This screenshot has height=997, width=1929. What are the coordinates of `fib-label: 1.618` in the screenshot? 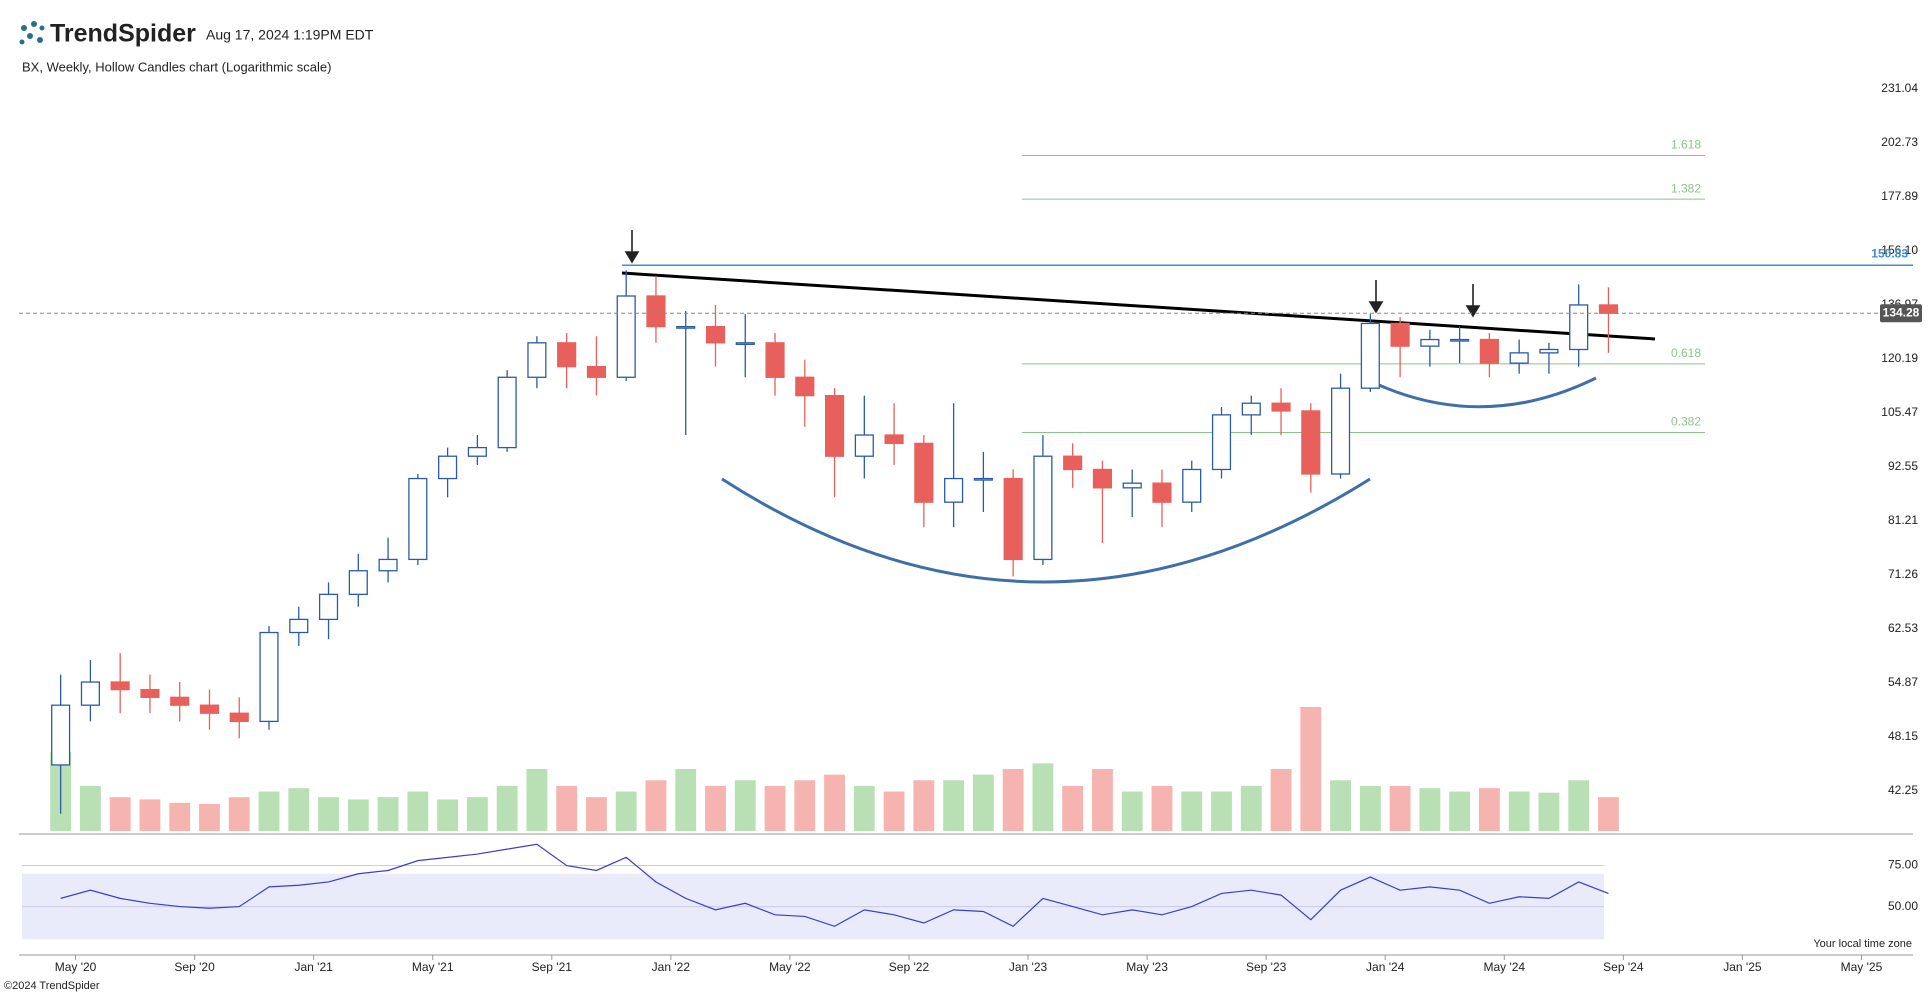 It's located at (1686, 145).